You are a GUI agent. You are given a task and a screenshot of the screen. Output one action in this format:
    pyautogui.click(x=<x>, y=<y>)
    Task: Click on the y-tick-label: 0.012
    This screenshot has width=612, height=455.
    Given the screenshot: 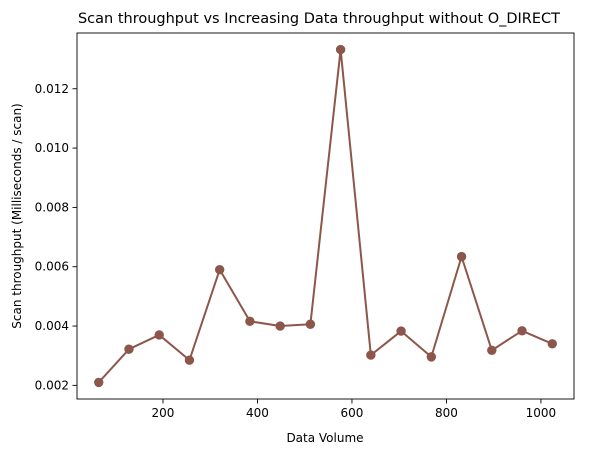 What is the action you would take?
    pyautogui.click(x=52, y=89)
    